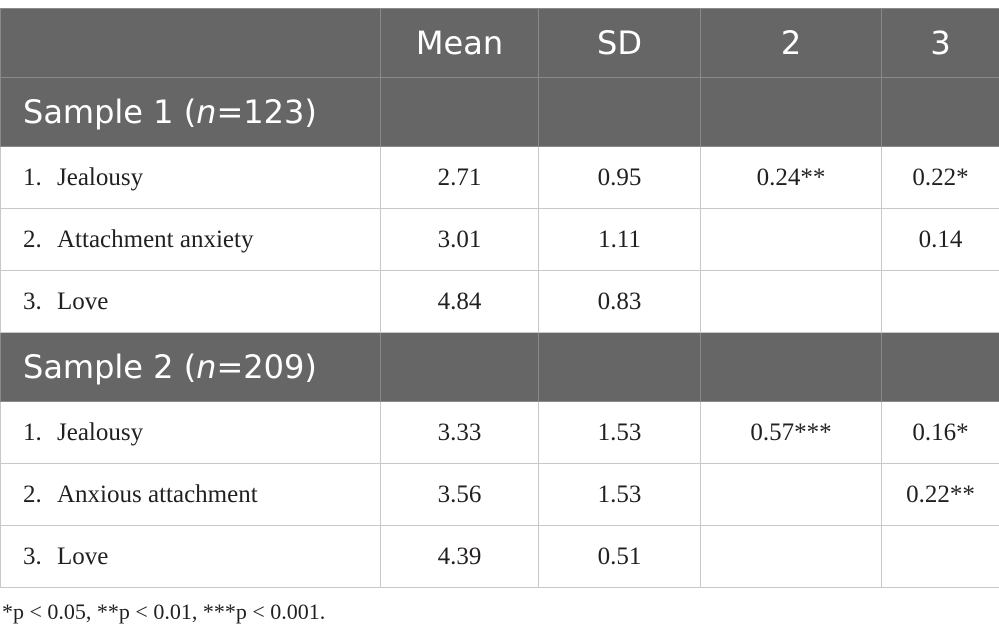 This screenshot has width=999, height=642. I want to click on mean-cell: 3.01, so click(459, 239).